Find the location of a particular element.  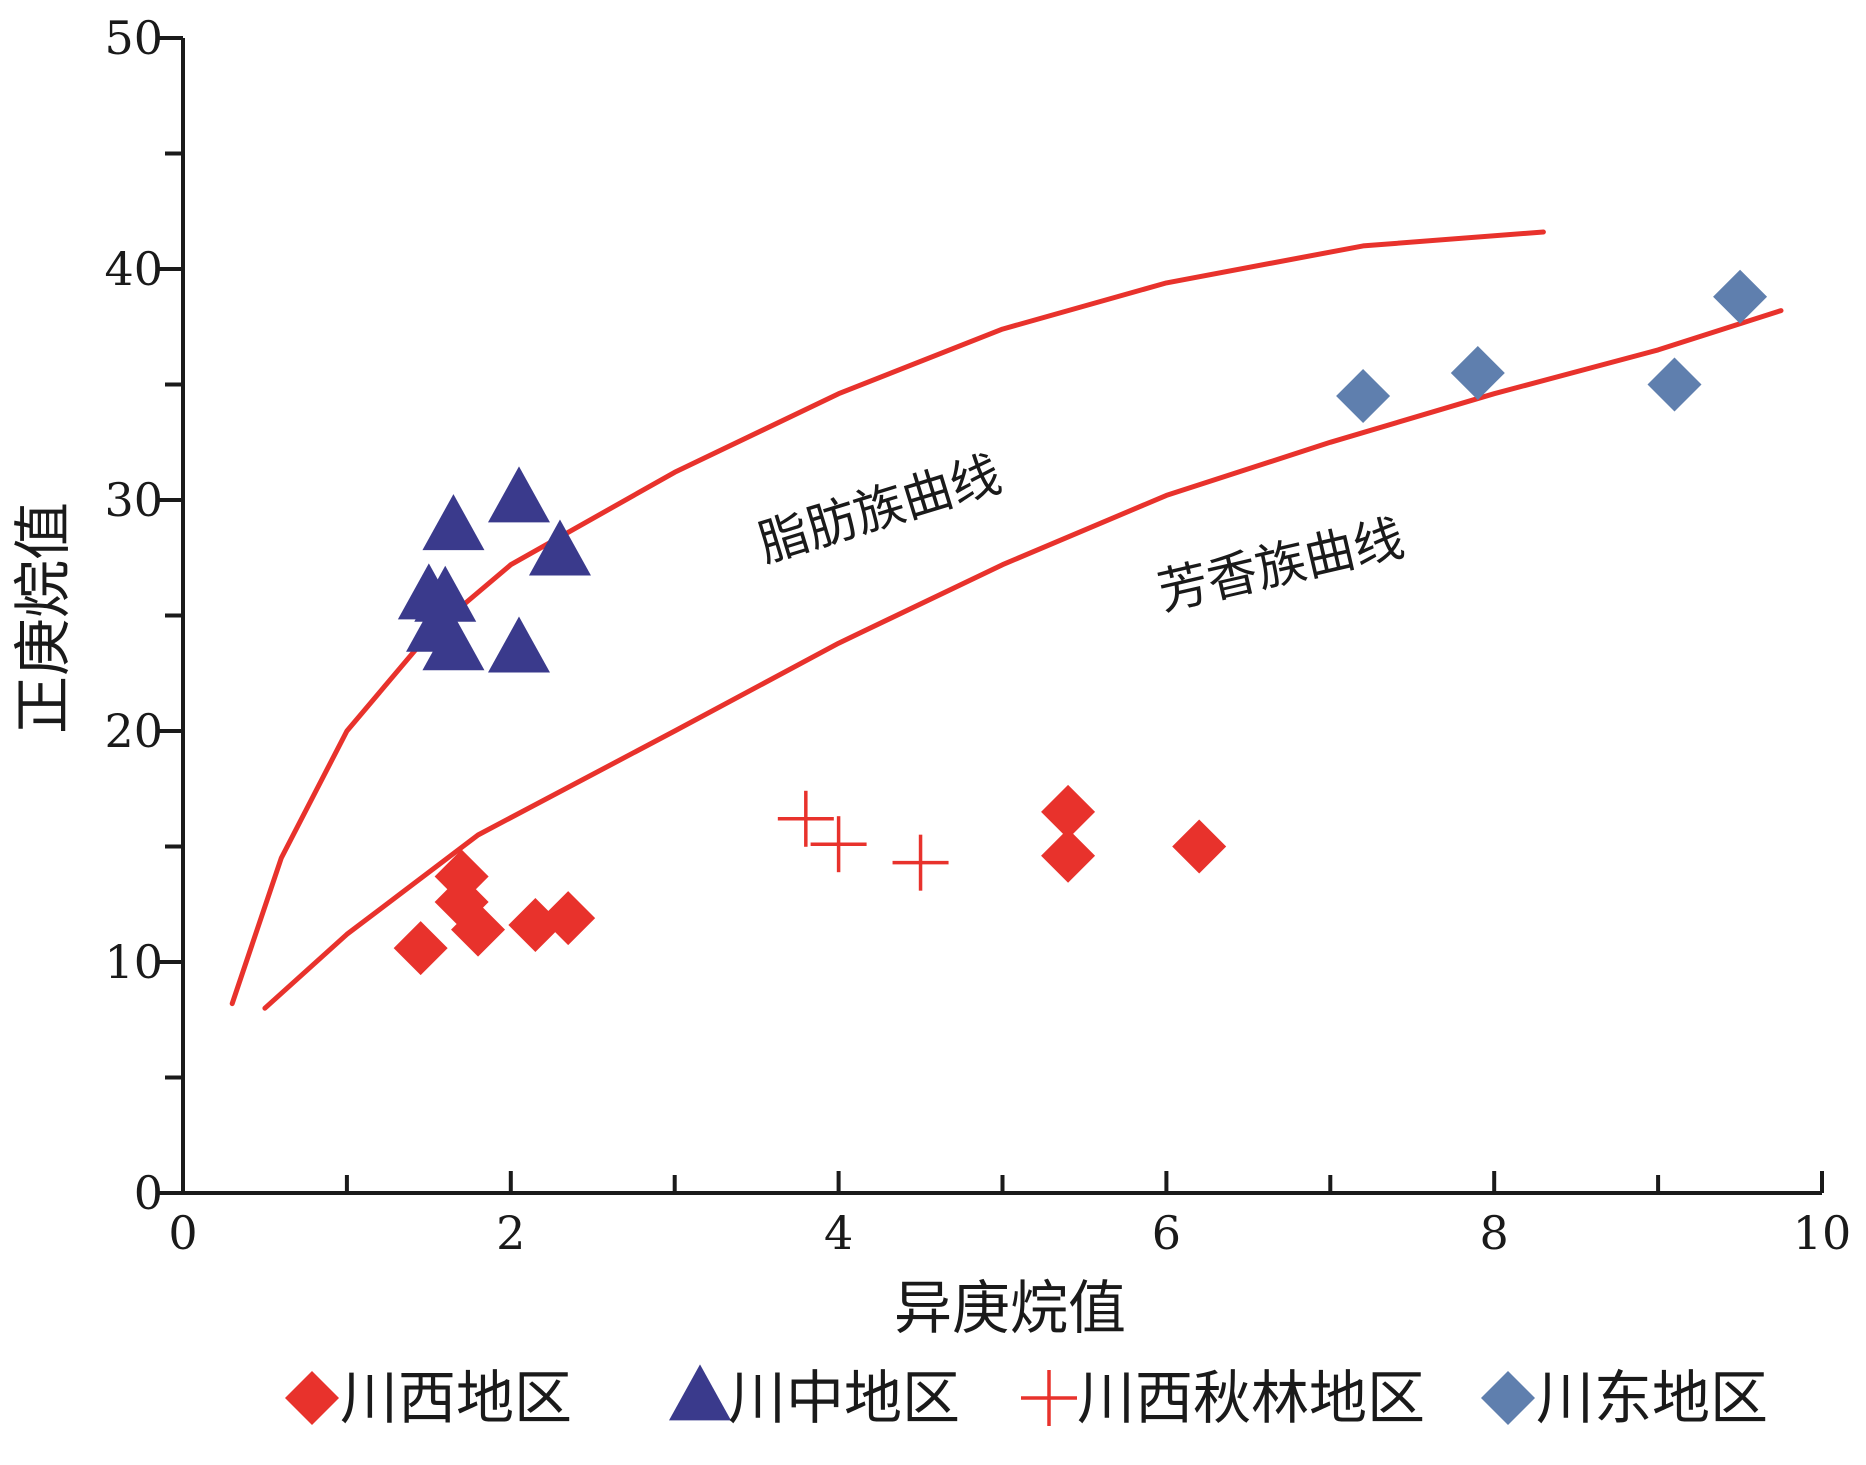

x-tick-label: 4 is located at coordinates (838, 1233).